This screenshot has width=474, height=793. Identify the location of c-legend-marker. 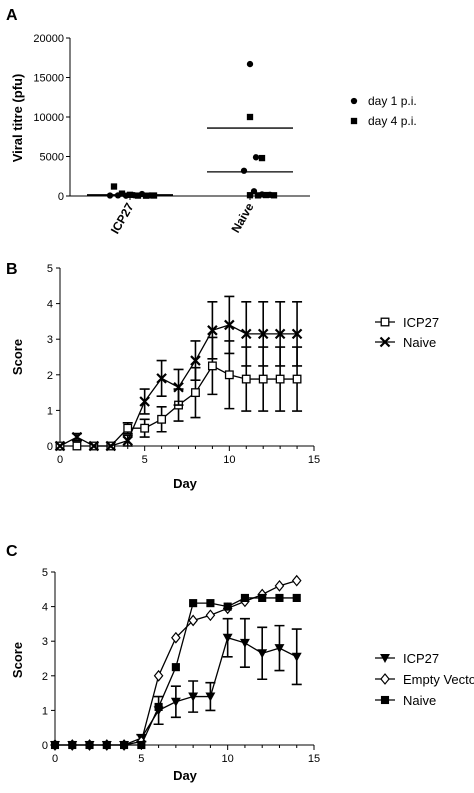
(385, 700).